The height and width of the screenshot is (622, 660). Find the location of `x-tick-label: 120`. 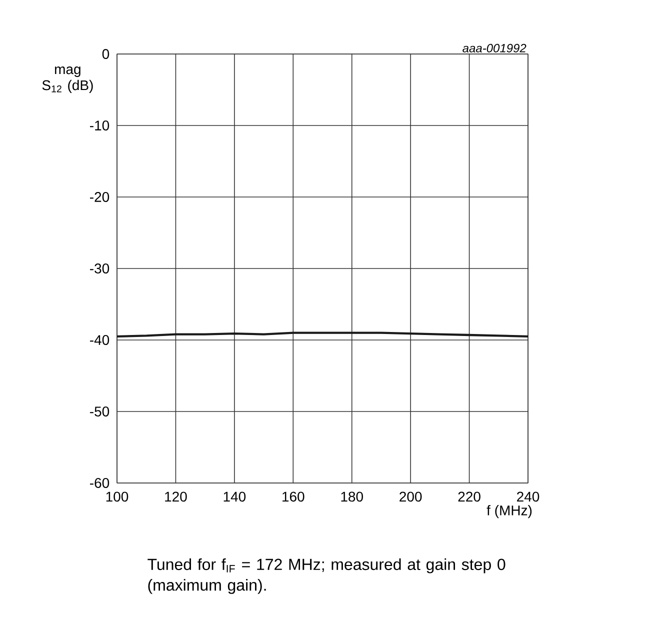

x-tick-label: 120 is located at coordinates (176, 497).